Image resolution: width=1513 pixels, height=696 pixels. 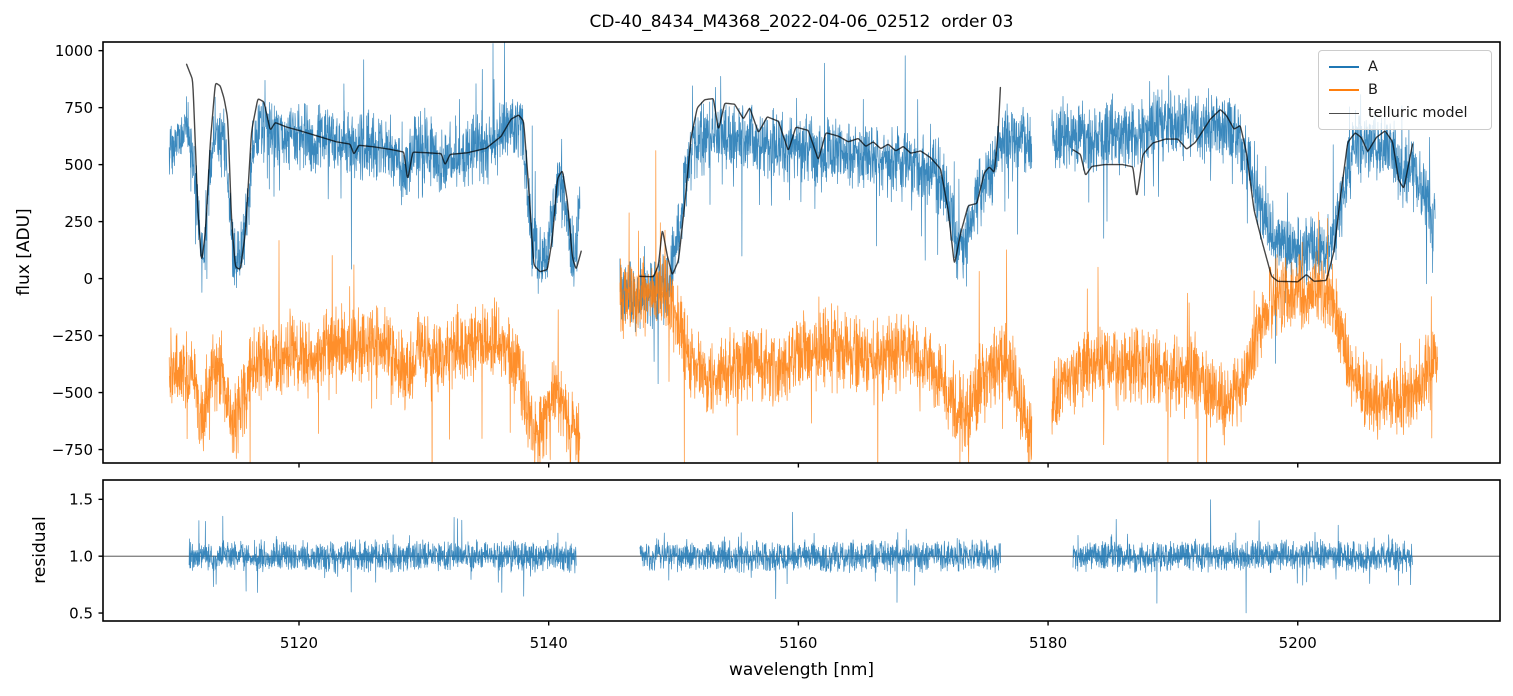 I want to click on x-axis-label: wavelength [nm], so click(x=801, y=670).